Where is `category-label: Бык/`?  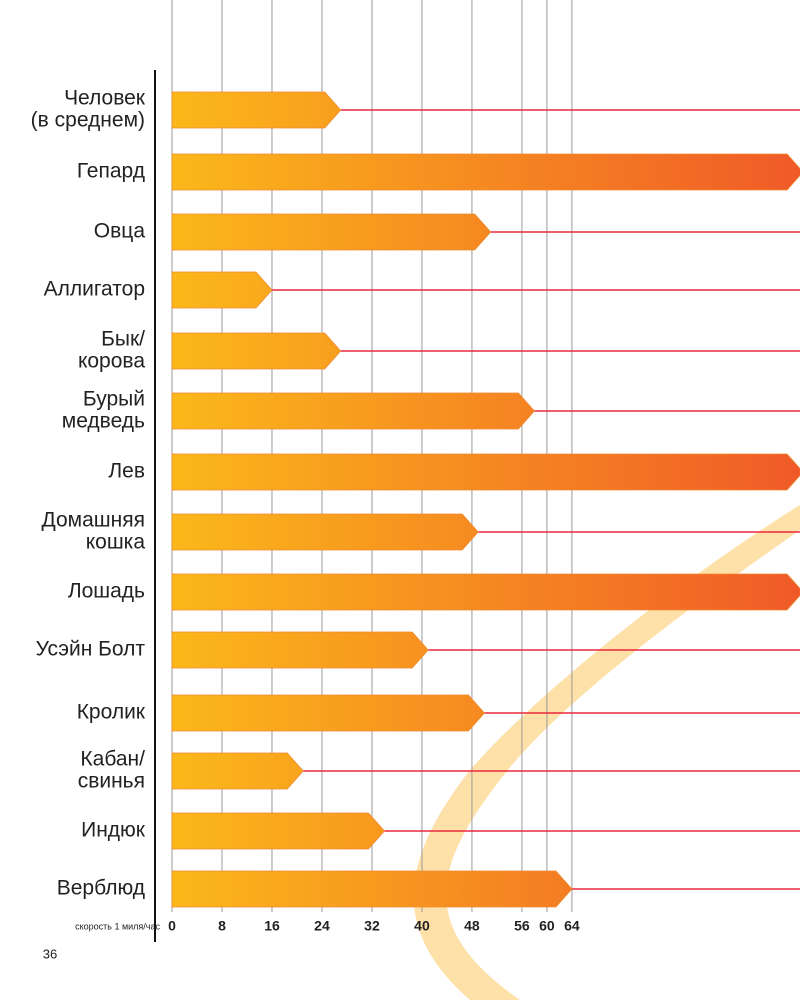 category-label: Бык/ is located at coordinates (123, 339).